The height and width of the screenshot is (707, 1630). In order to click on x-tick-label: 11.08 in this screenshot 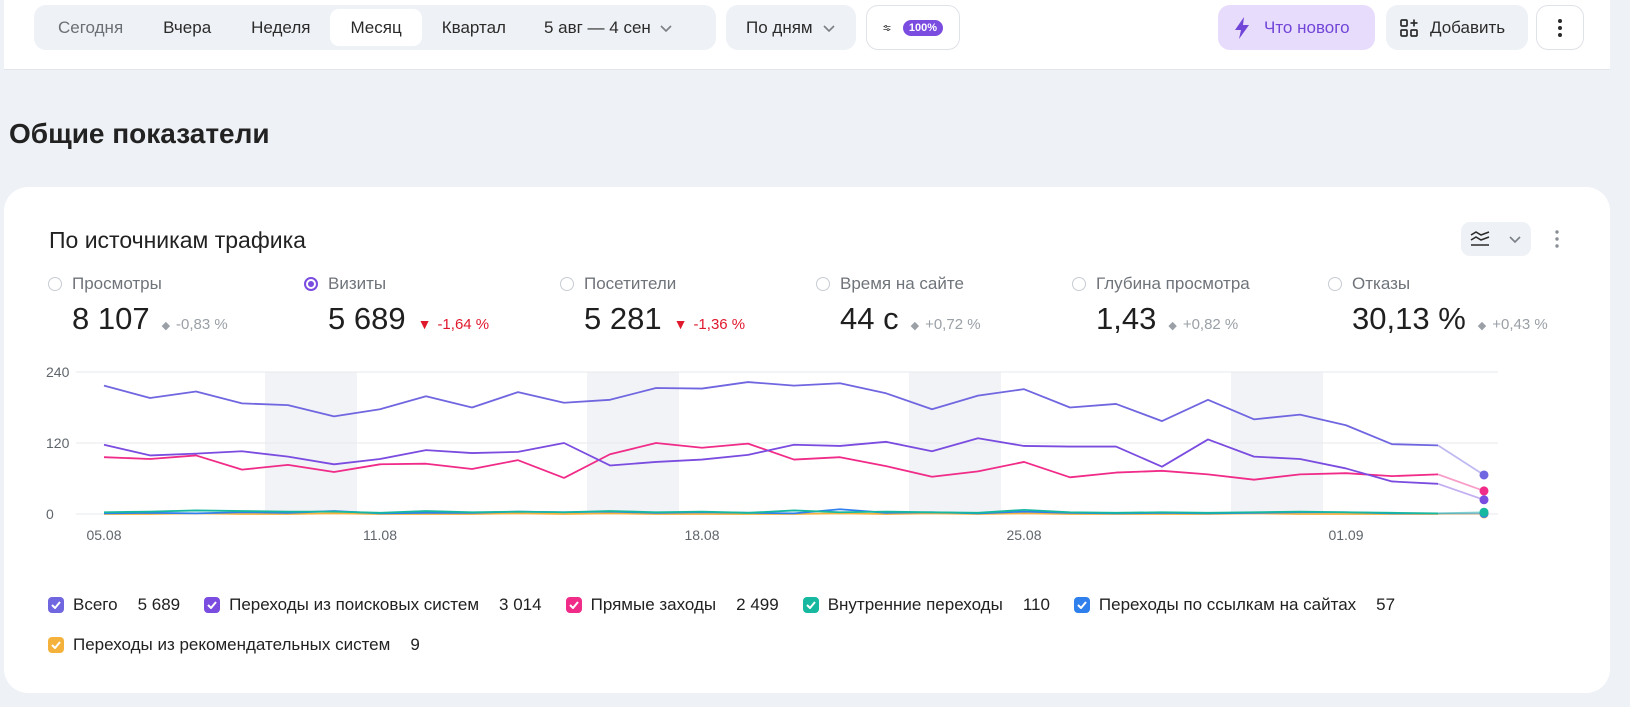, I will do `click(380, 535)`.